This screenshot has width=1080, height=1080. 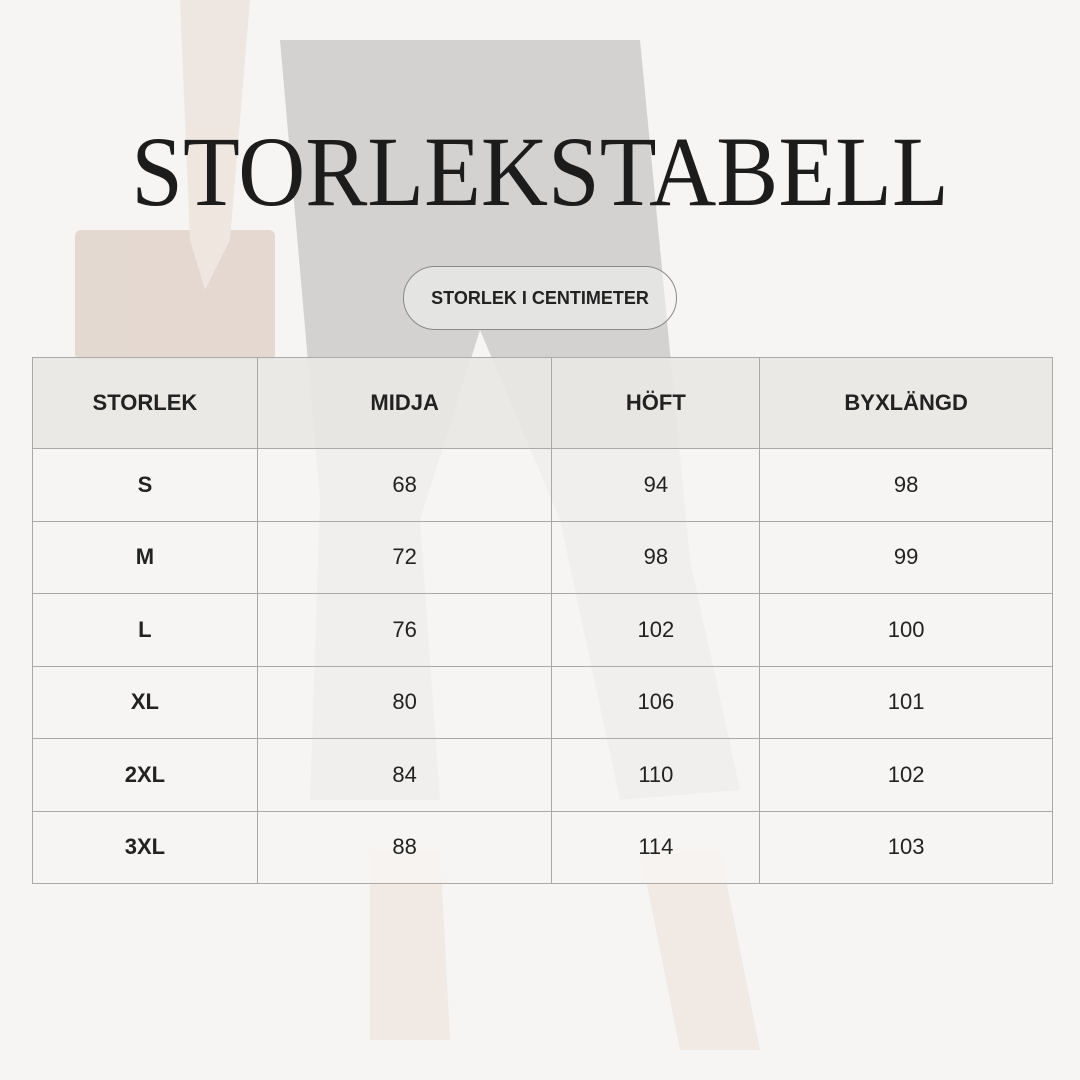 What do you see at coordinates (540, 298) in the screenshot?
I see `unit-badge: STORLEK I CENTIMETER` at bounding box center [540, 298].